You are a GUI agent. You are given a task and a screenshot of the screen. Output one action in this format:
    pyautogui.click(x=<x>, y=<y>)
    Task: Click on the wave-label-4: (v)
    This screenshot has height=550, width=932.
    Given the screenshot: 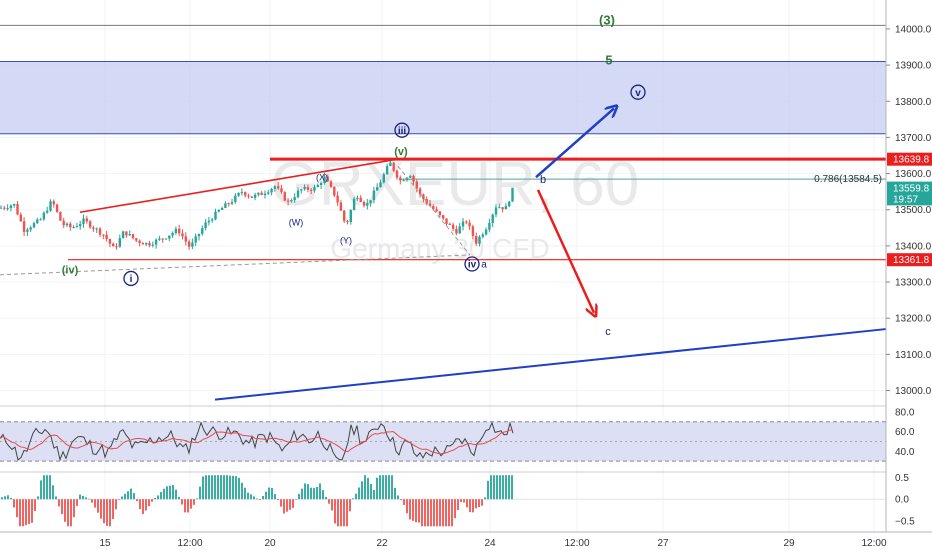 What is the action you would take?
    pyautogui.click(x=401, y=152)
    